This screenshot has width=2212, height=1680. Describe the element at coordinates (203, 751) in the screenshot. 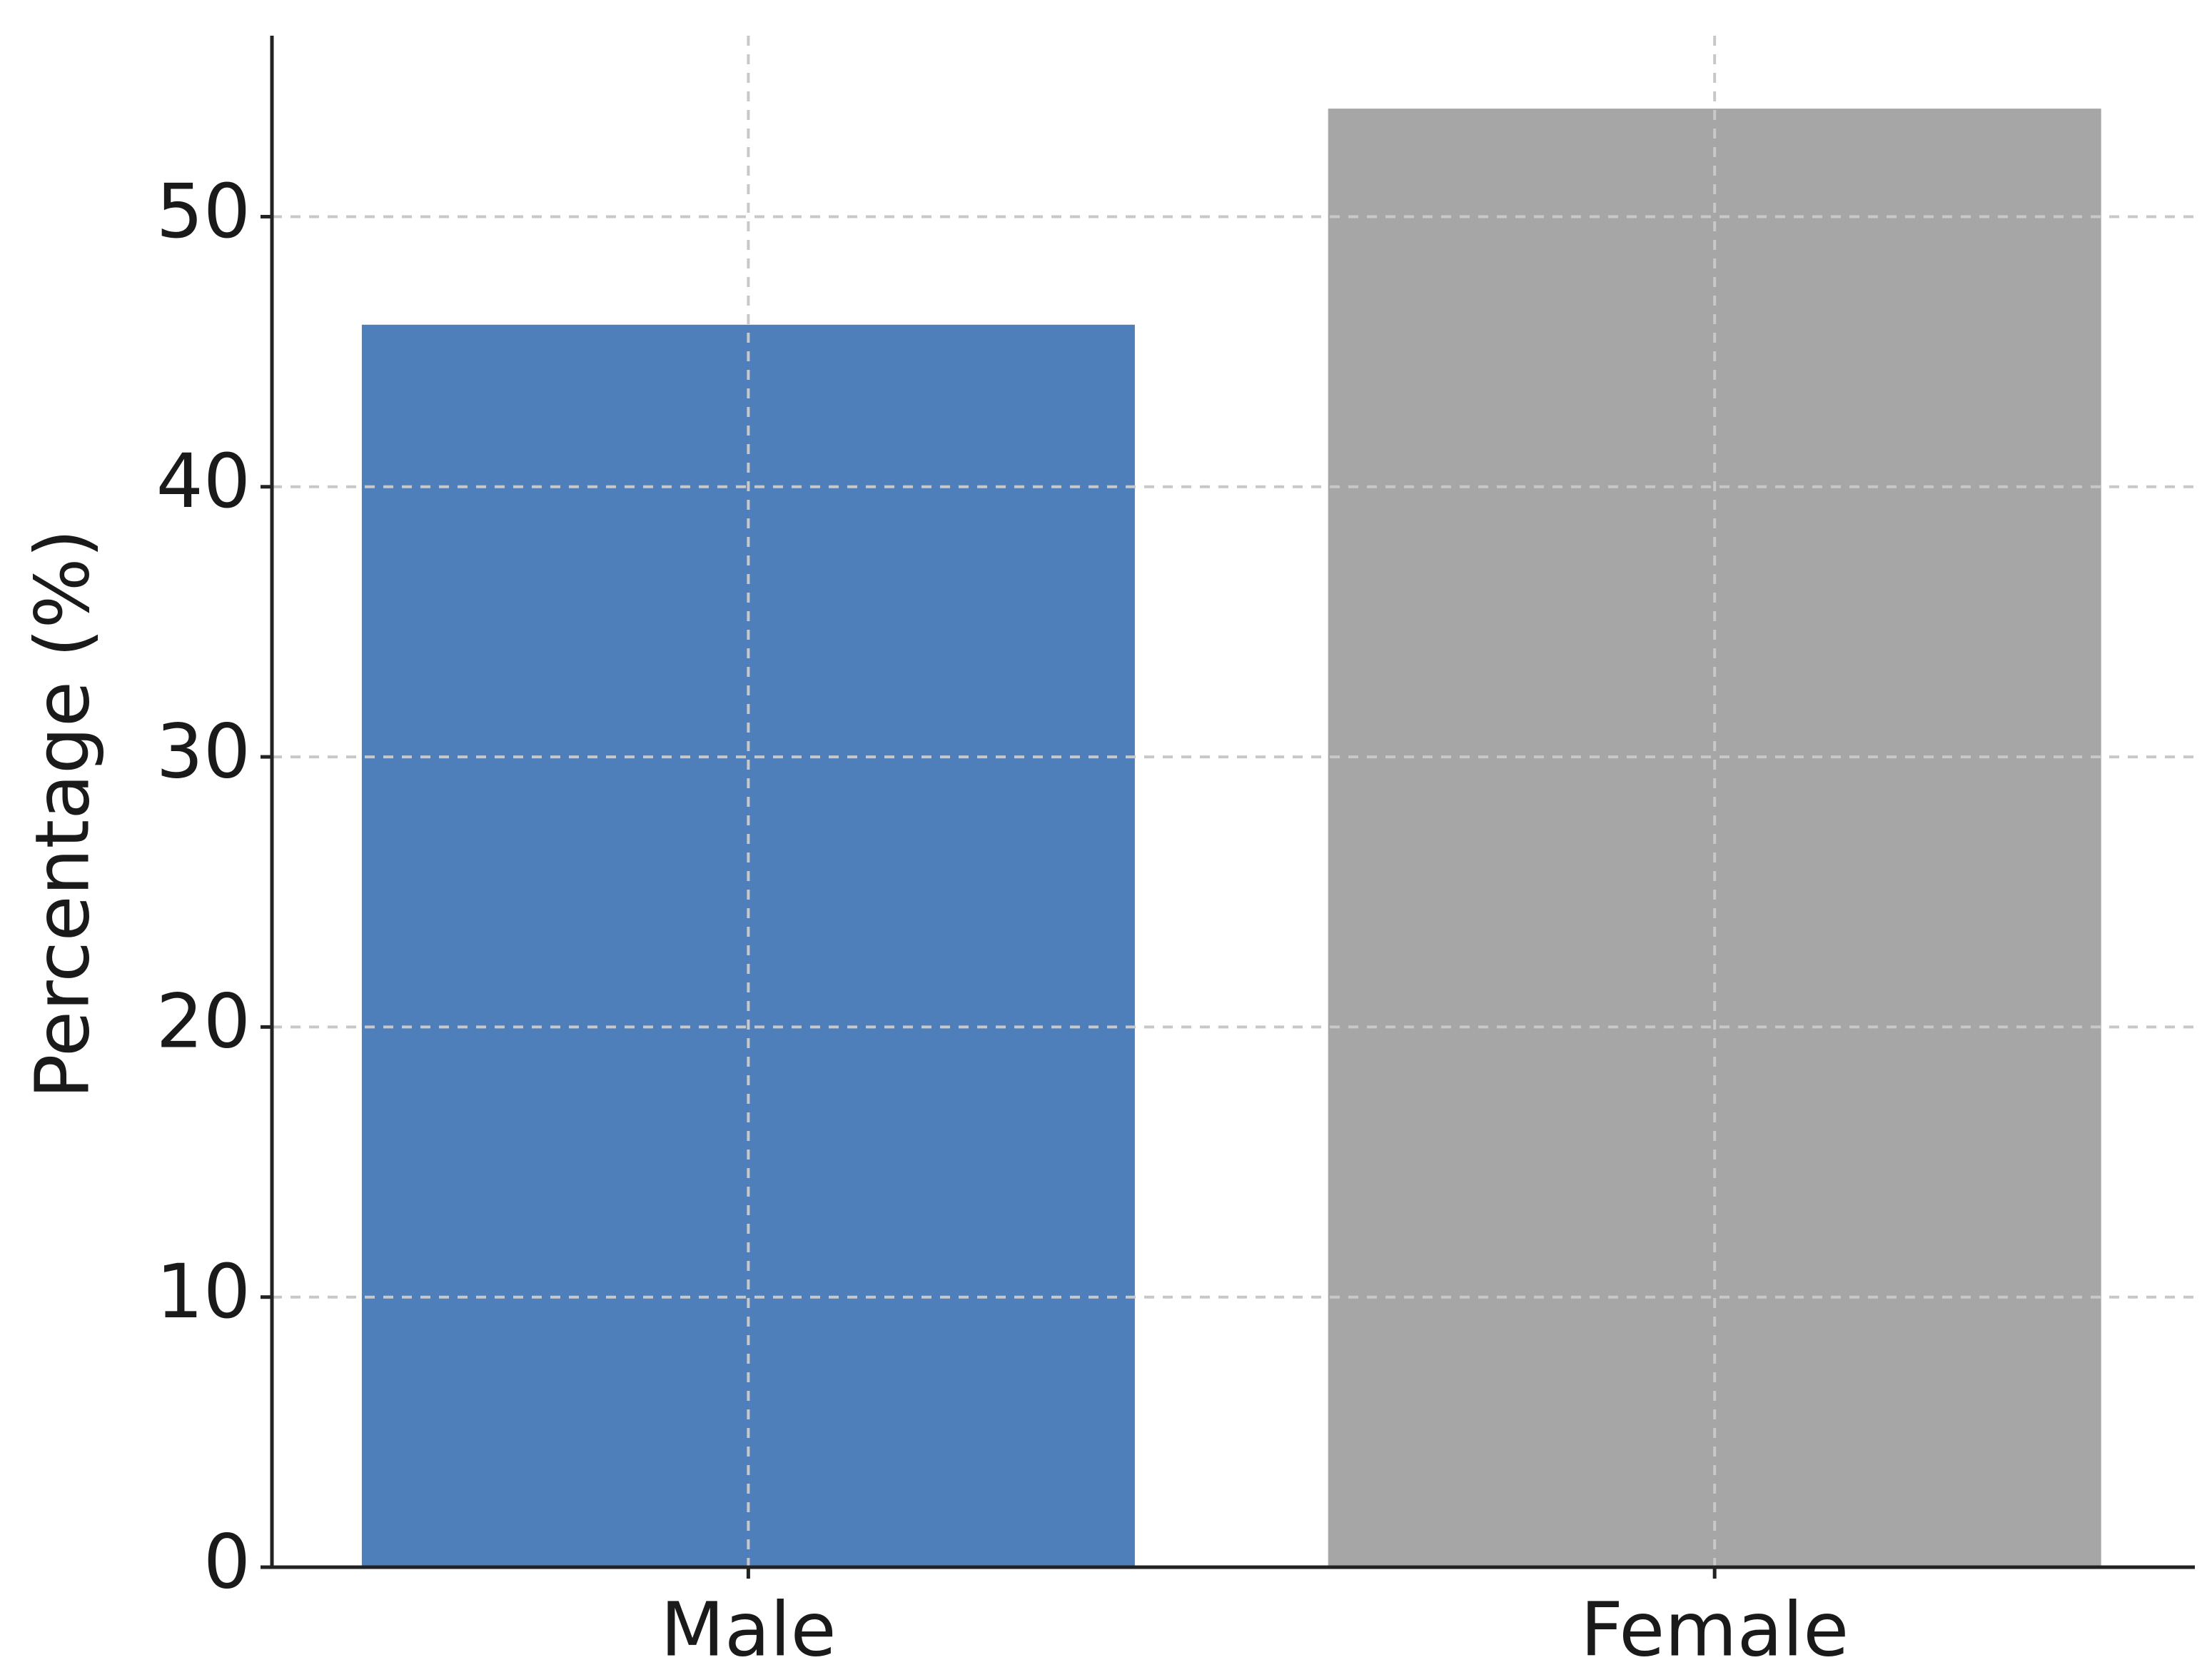

I see `y-tick-label: 30` at that location.